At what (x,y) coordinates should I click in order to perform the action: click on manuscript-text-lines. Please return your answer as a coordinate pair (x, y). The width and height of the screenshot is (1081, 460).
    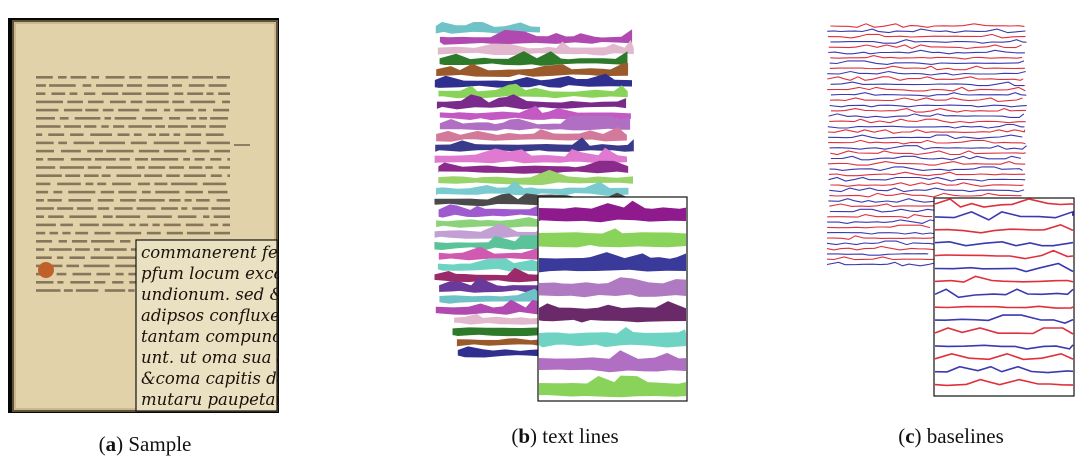
    Looking at the image, I should click on (143, 184).